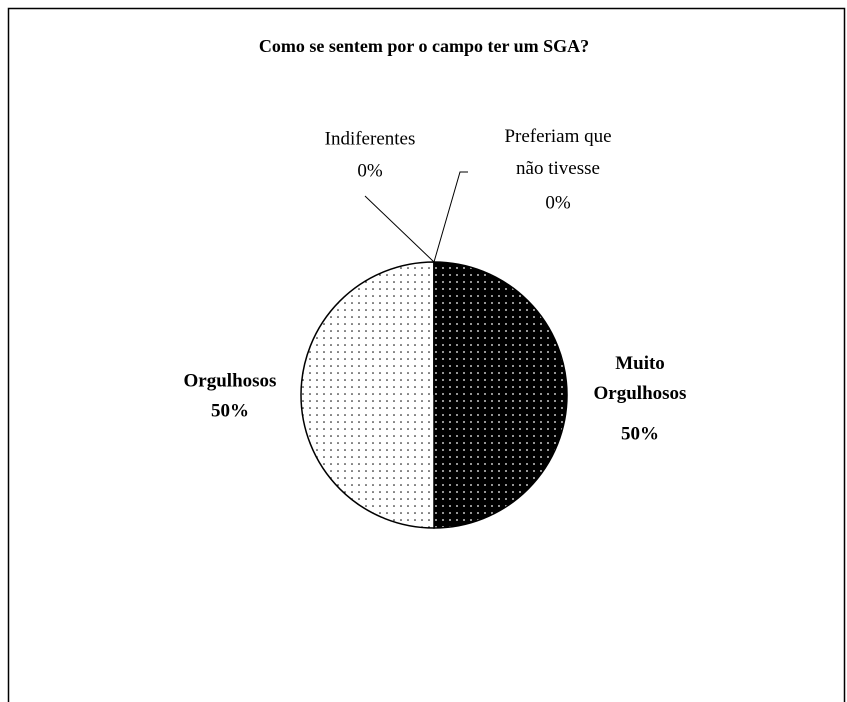 Image resolution: width=847 pixels, height=702 pixels. What do you see at coordinates (424, 46) in the screenshot?
I see `chart-title: Como se sentem por o campo ter um SGA?` at bounding box center [424, 46].